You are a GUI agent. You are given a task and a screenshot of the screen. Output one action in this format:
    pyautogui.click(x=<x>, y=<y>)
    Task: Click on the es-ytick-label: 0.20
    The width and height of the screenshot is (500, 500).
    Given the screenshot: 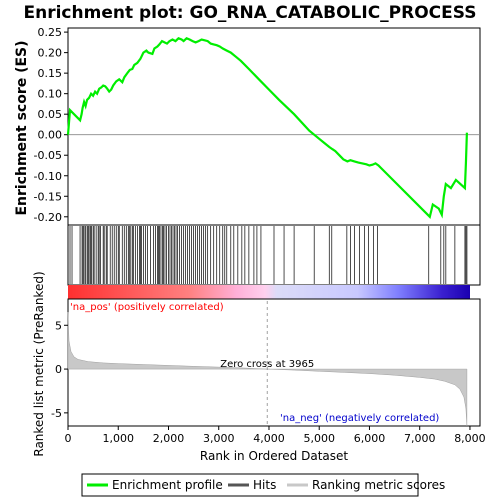 What is the action you would take?
    pyautogui.click(x=50, y=53)
    